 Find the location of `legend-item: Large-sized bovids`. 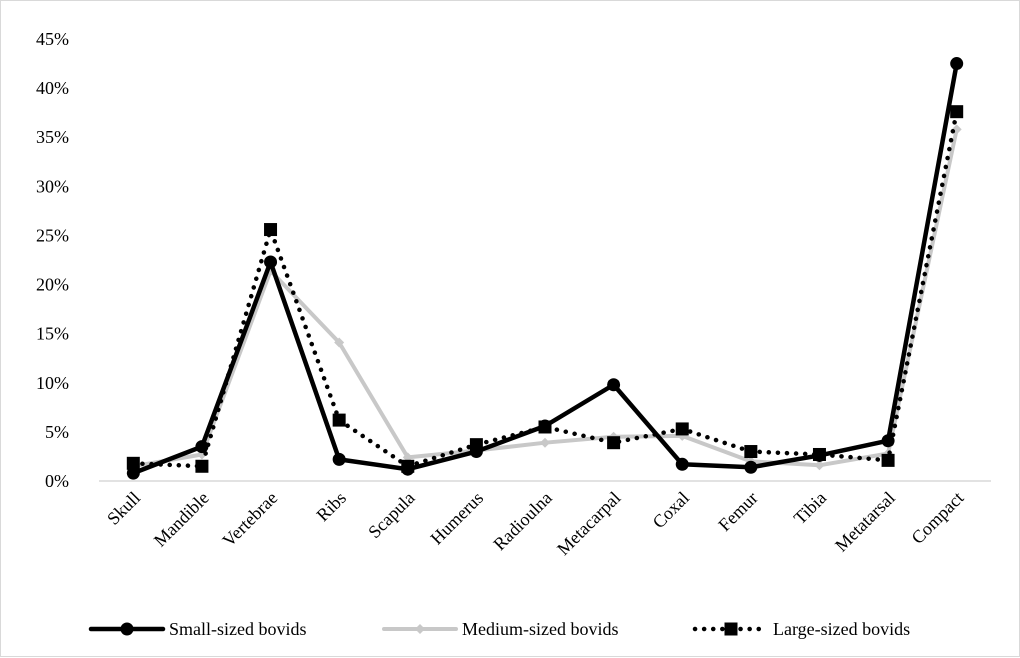

legend-item: Large-sized bovids is located at coordinates (801, 629).